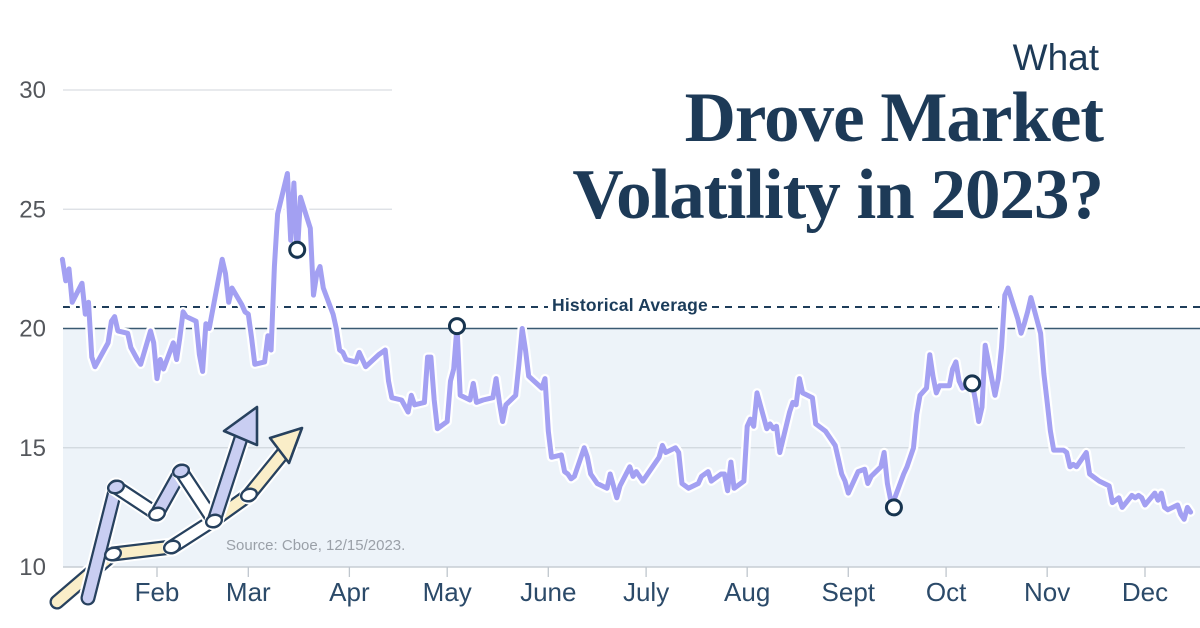 The height and width of the screenshot is (628, 1200). Describe the element at coordinates (894, 118) in the screenshot. I see `page-title-line1: Drove Market` at that location.